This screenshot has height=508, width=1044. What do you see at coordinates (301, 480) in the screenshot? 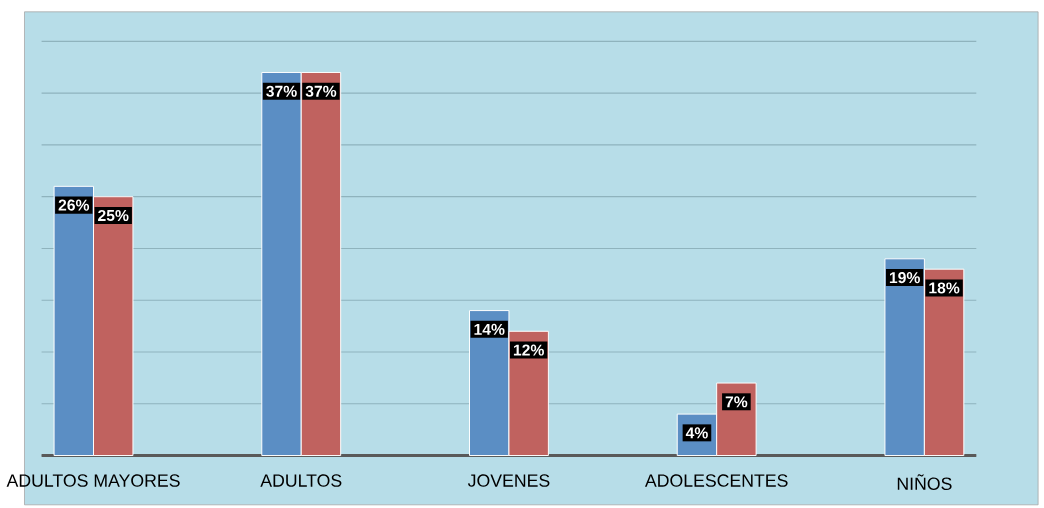
I see `x-tick-label: ADULTOS` at bounding box center [301, 480].